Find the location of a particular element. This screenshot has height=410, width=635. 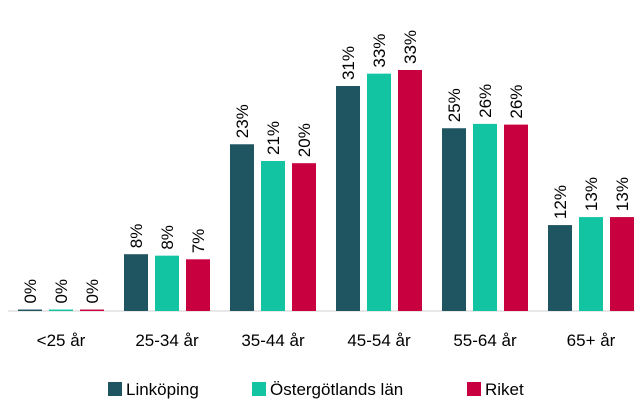

value-label: 31% is located at coordinates (348, 63).